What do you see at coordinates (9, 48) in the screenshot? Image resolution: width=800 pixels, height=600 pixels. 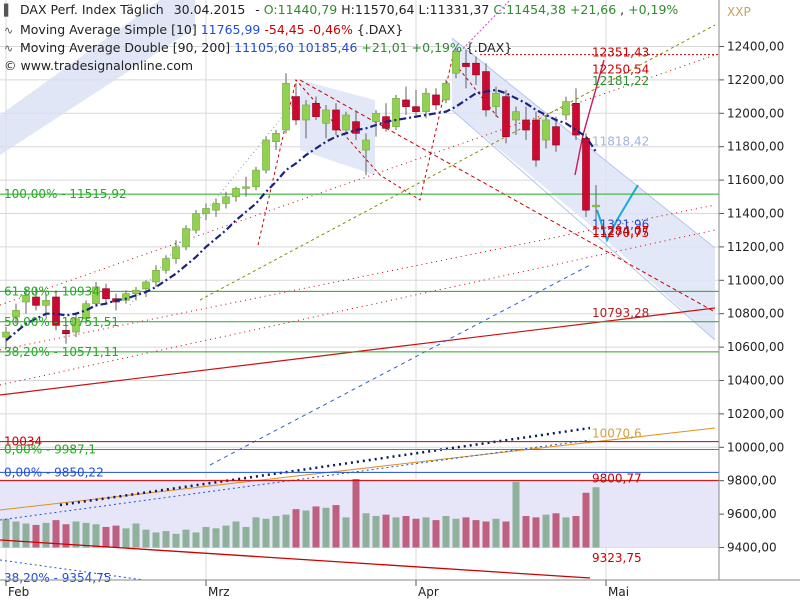 I see `line-icon: ∿` at bounding box center [9, 48].